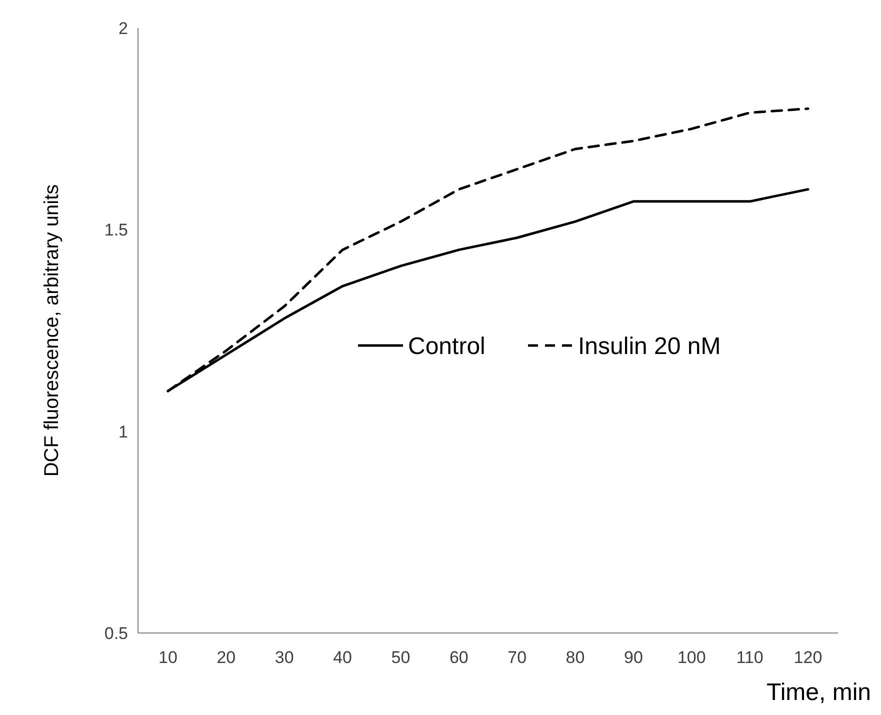 The image size is (881, 715). Describe the element at coordinates (447, 346) in the screenshot. I see `legend-label: Control` at that location.